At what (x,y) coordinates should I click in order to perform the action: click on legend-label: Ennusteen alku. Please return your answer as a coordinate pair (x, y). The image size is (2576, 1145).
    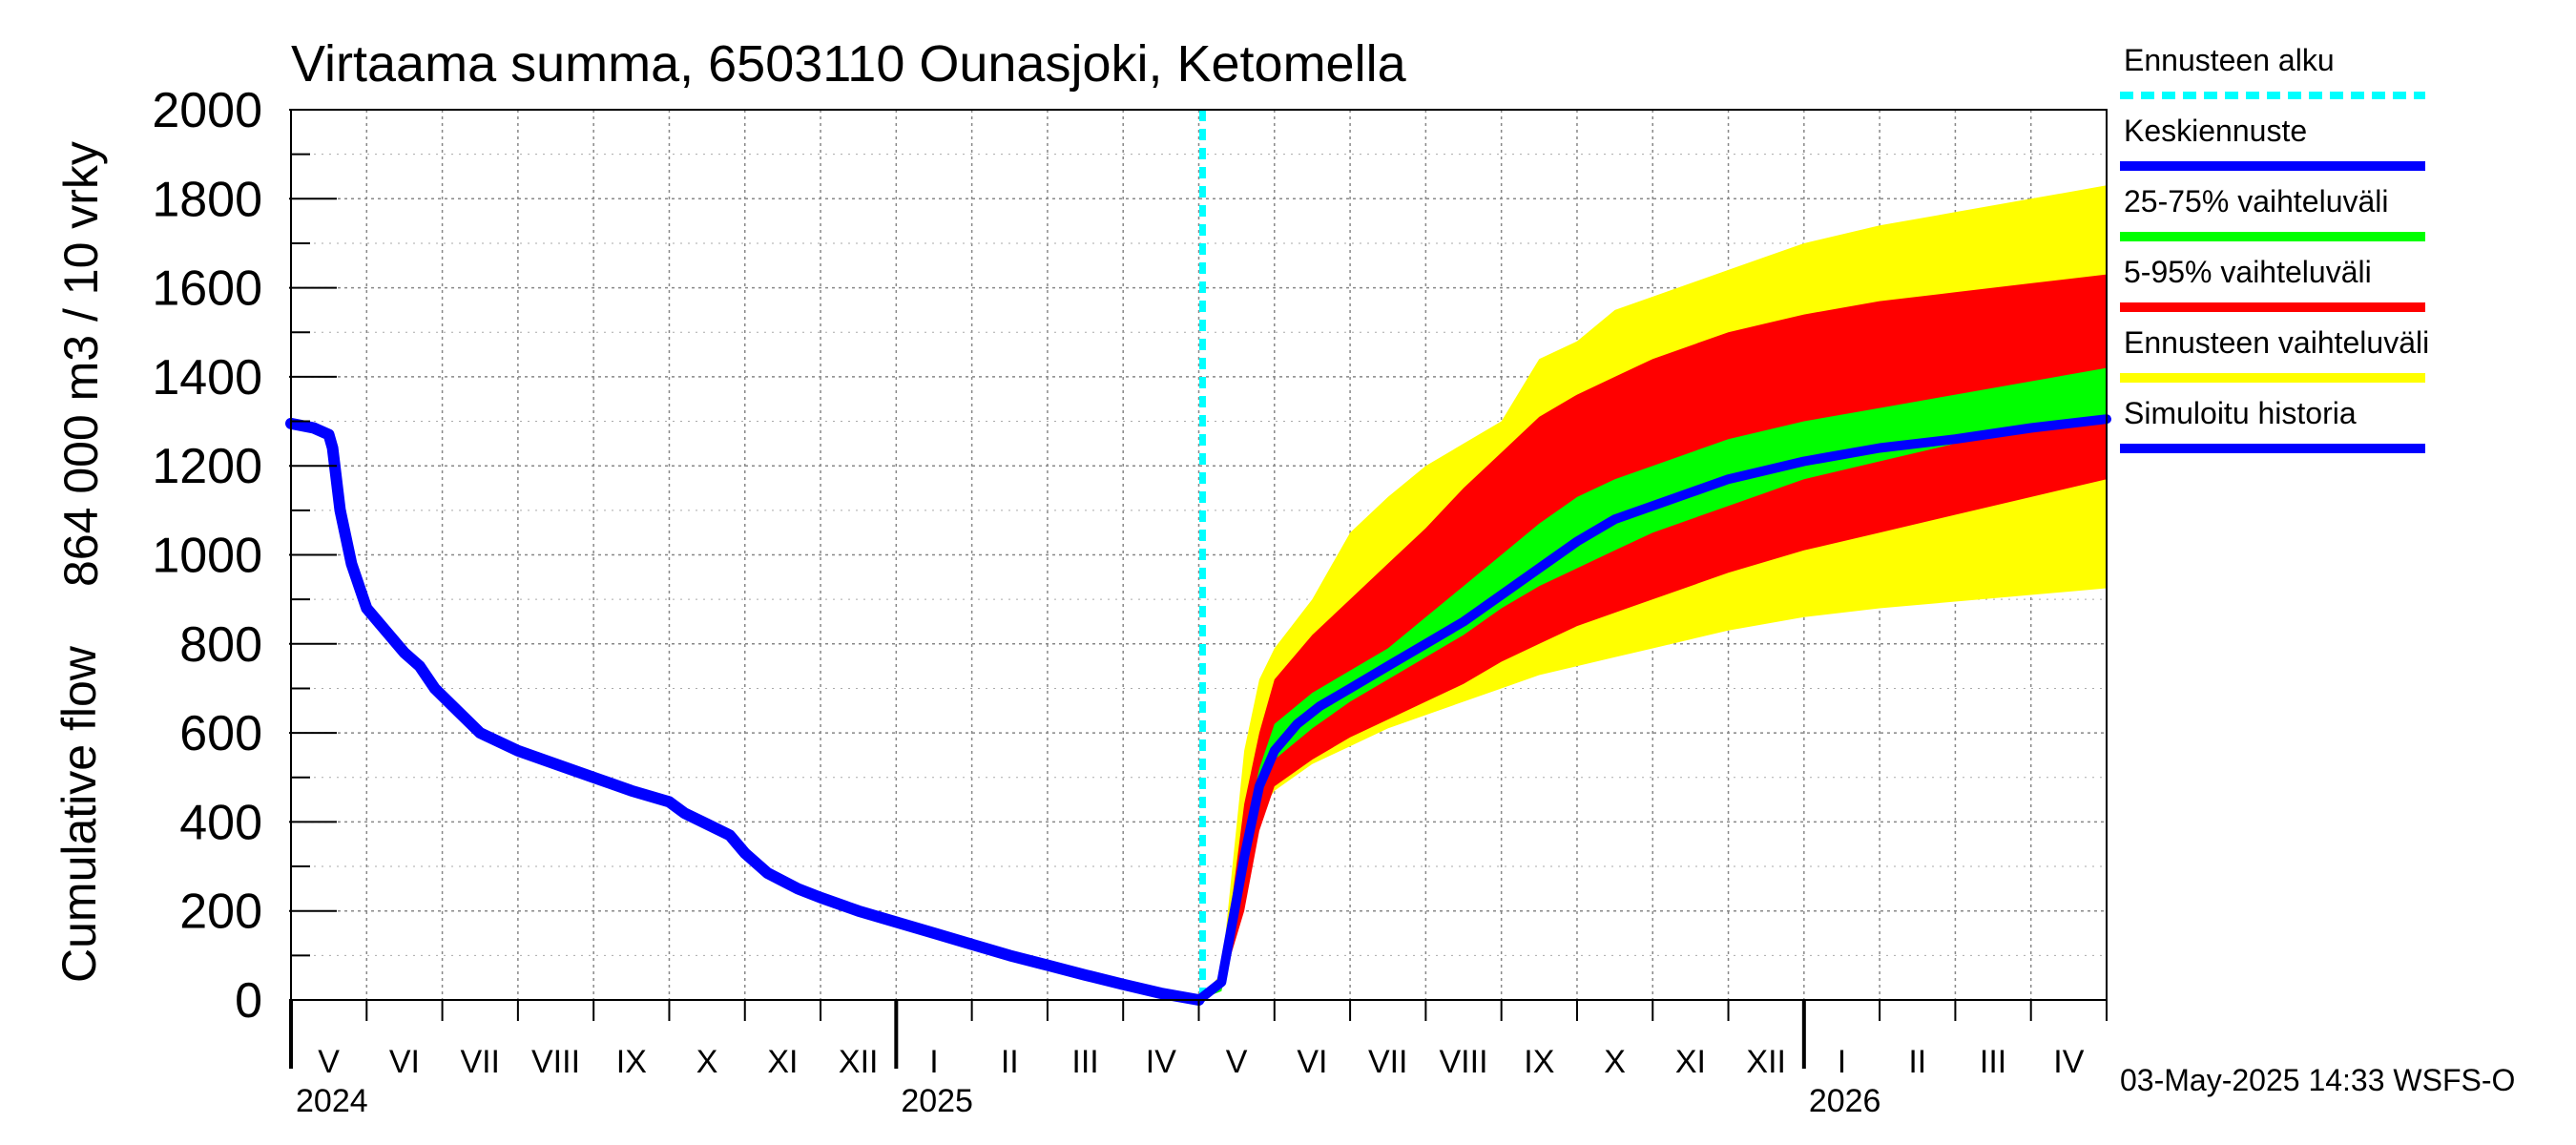
    Looking at the image, I should click on (2229, 60).